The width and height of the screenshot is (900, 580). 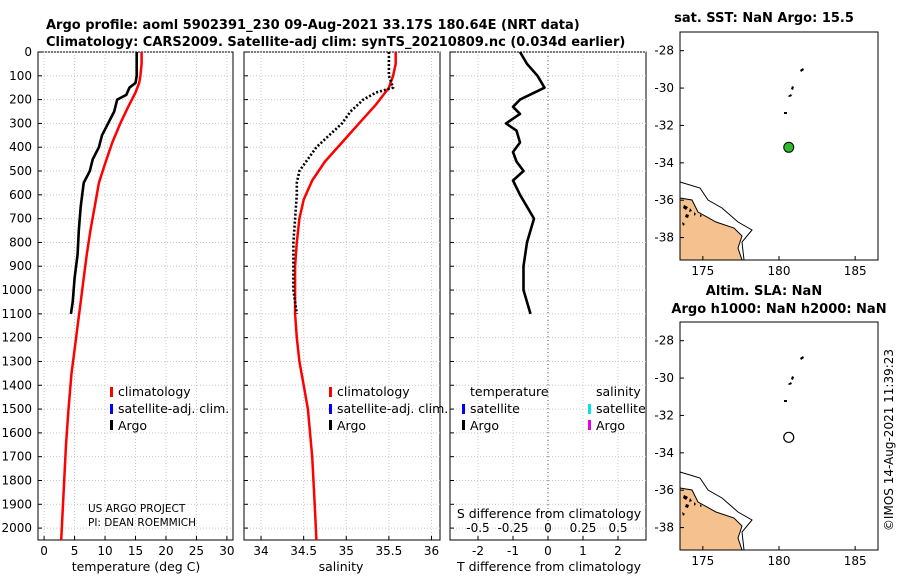 I want to click on x-tick-label: 10, so click(x=104, y=551).